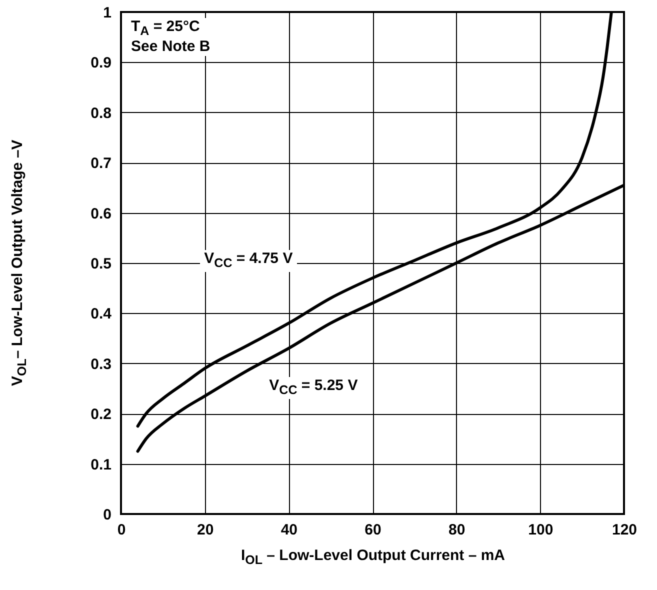  What do you see at coordinates (625, 530) in the screenshot?
I see `x-tick-label: 120` at bounding box center [625, 530].